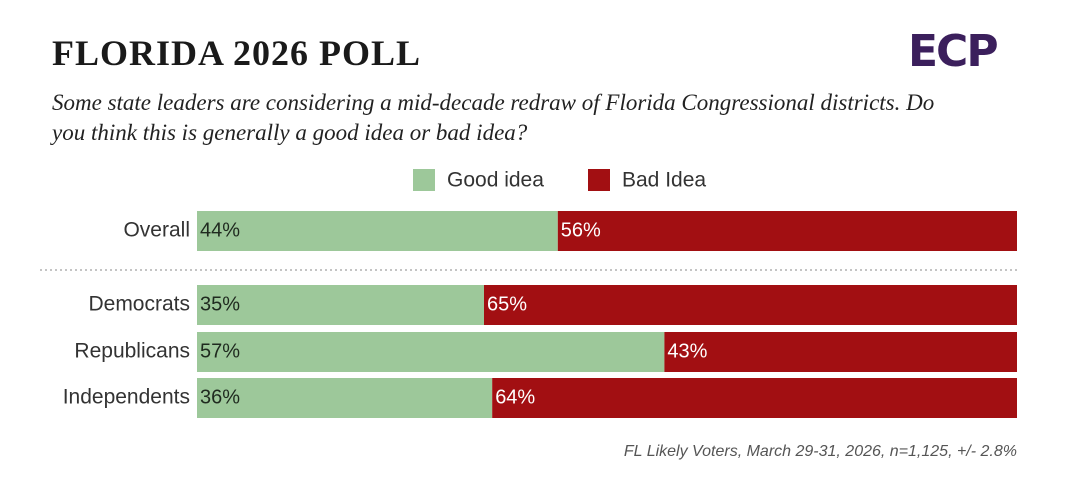 The image size is (1078, 478). What do you see at coordinates (237, 53) in the screenshot?
I see `chart-title: FLORIDA 2026 POLL` at bounding box center [237, 53].